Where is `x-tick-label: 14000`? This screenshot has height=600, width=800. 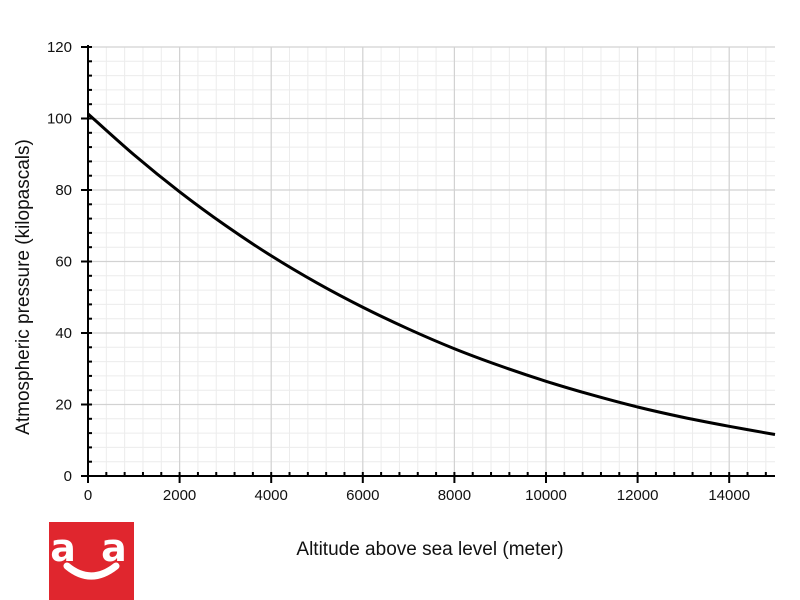
x-tick-label: 14000 is located at coordinates (729, 495).